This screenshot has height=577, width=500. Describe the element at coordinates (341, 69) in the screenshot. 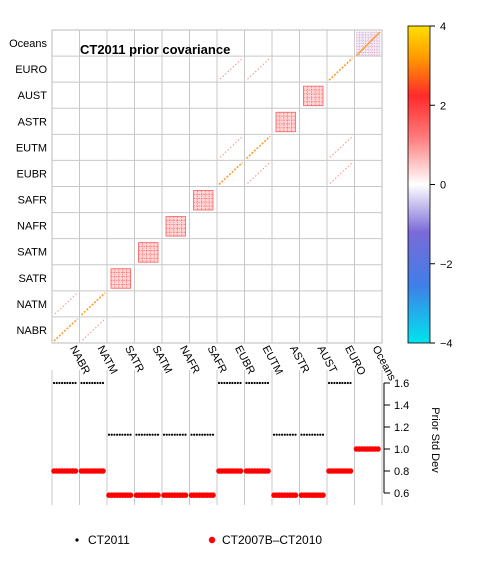

I see `diagonal-euro` at that location.